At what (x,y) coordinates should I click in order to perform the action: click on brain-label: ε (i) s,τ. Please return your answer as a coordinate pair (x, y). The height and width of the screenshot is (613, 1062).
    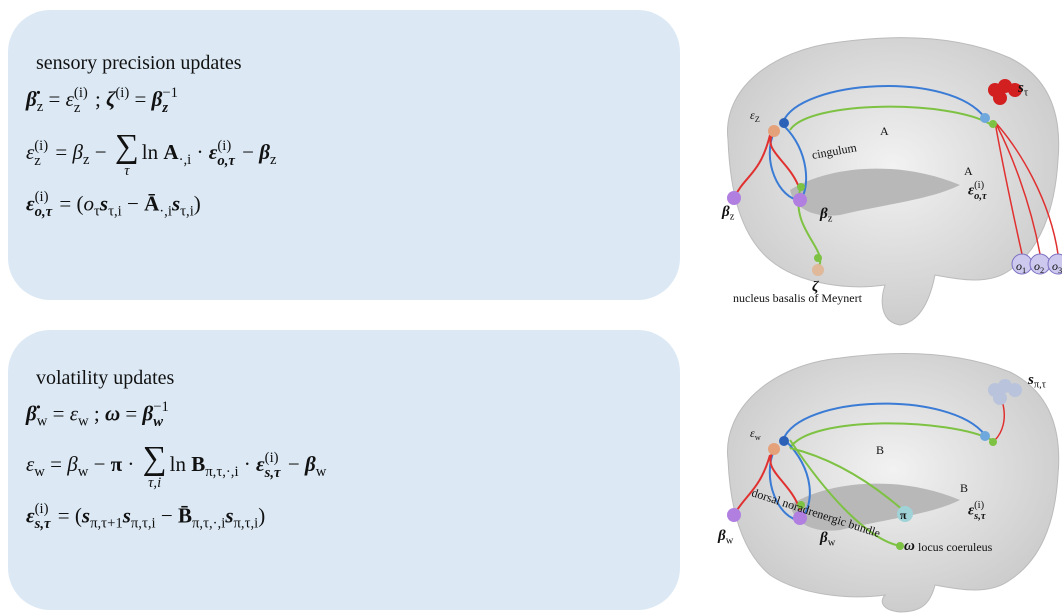
    Looking at the image, I should click on (978, 511).